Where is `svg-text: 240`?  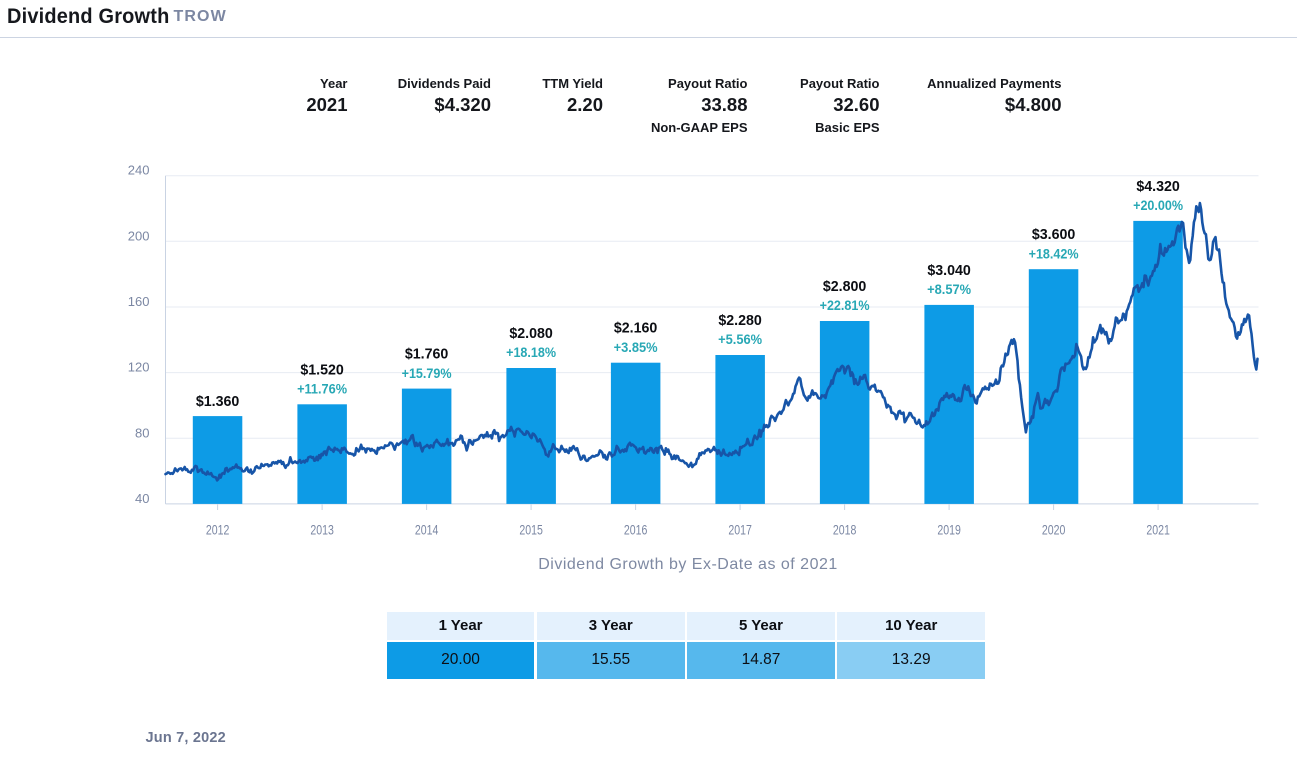 svg-text: 240 is located at coordinates (139, 170).